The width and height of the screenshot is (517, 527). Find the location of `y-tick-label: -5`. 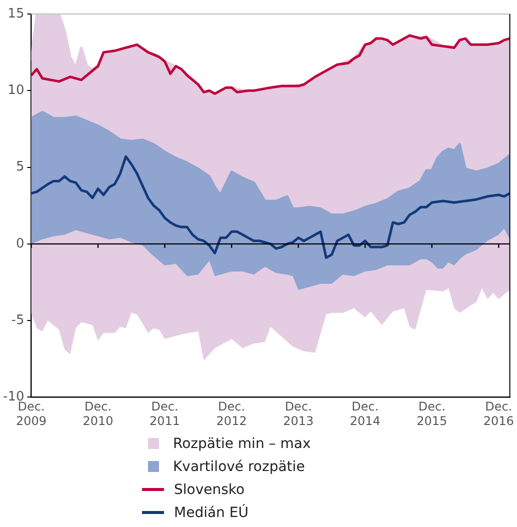

y-tick-label: -5 is located at coordinates (17, 320).